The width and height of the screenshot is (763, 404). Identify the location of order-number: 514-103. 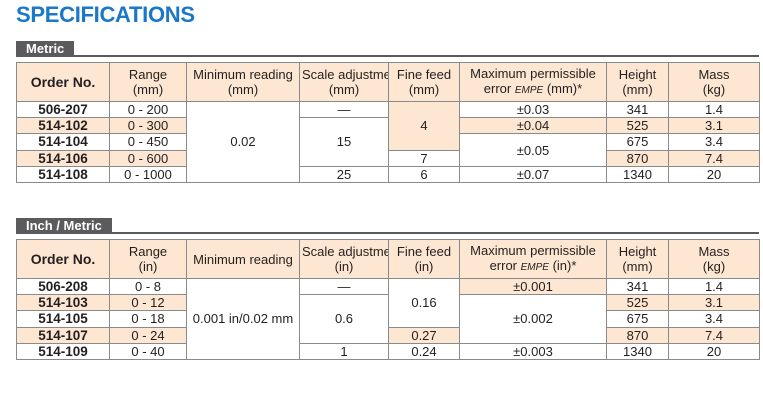
(63, 303).